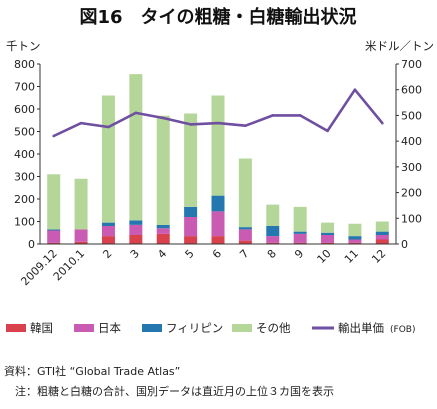  I want to click on chart-title: 図16 タイの粗糖・白糖輸出状況, so click(217, 17).